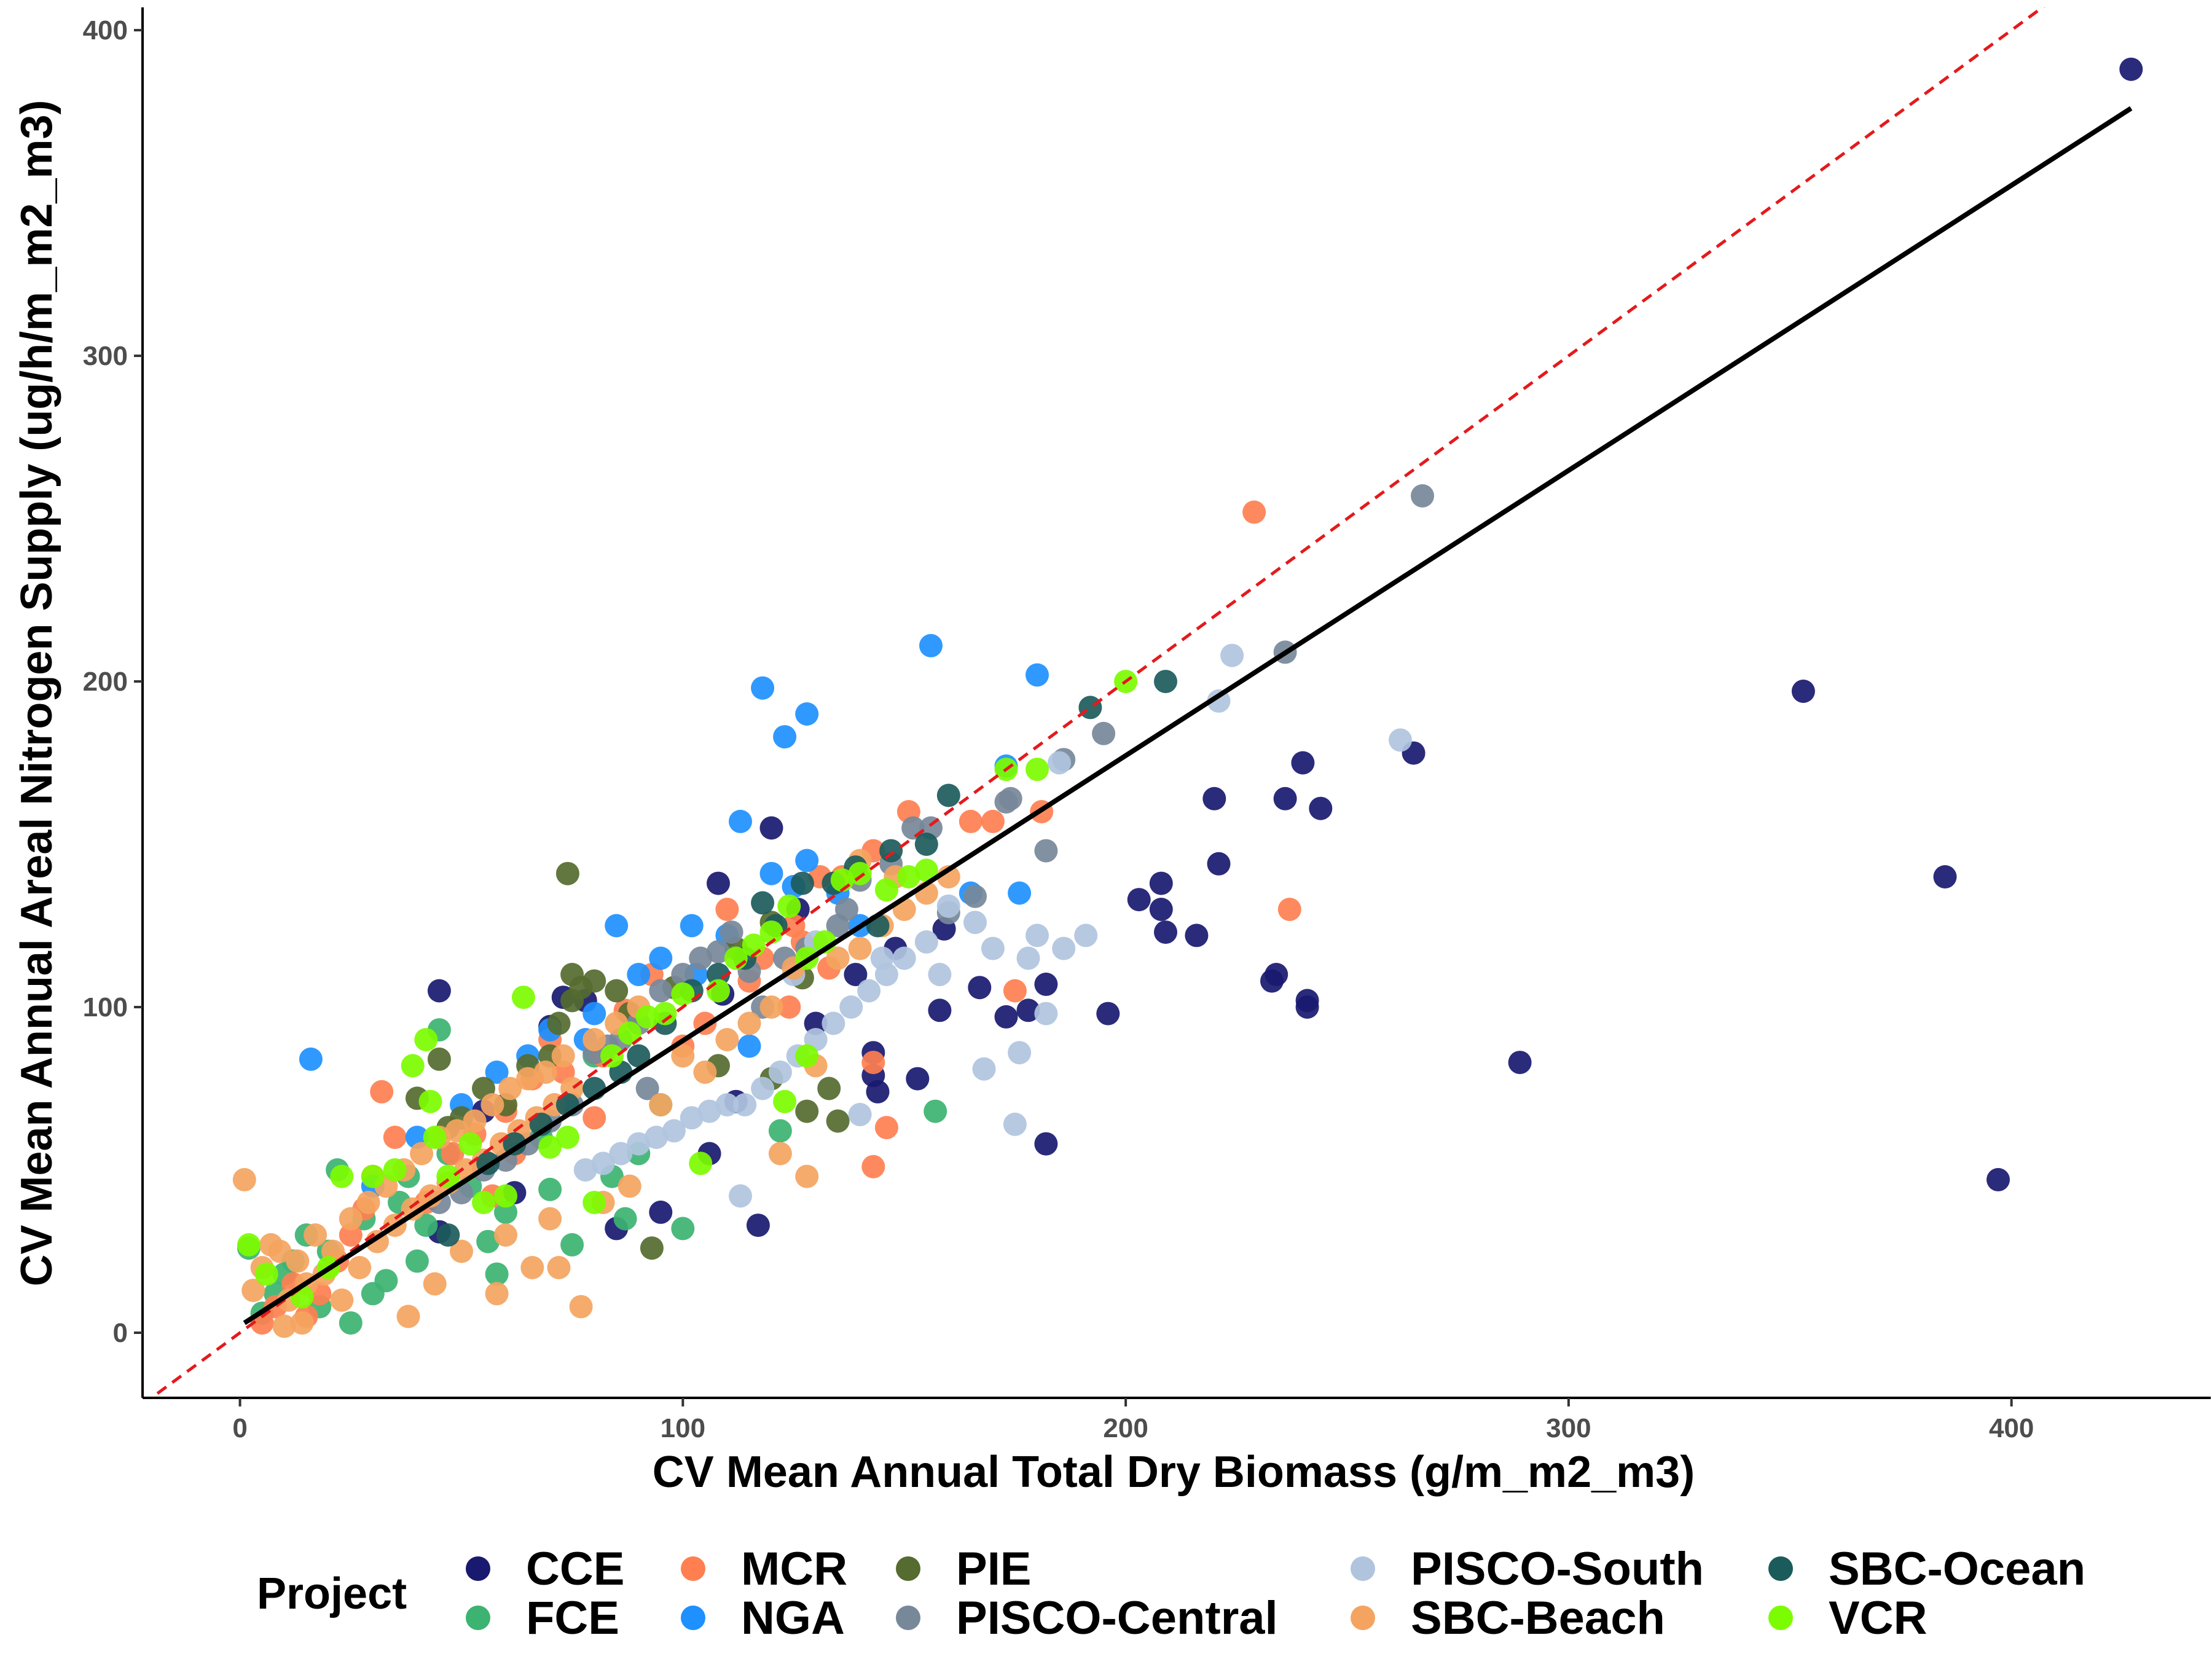 The height and width of the screenshot is (1659, 2212). I want to click on legend-item-pisco-central: PISCO-Central, so click(1087, 1618).